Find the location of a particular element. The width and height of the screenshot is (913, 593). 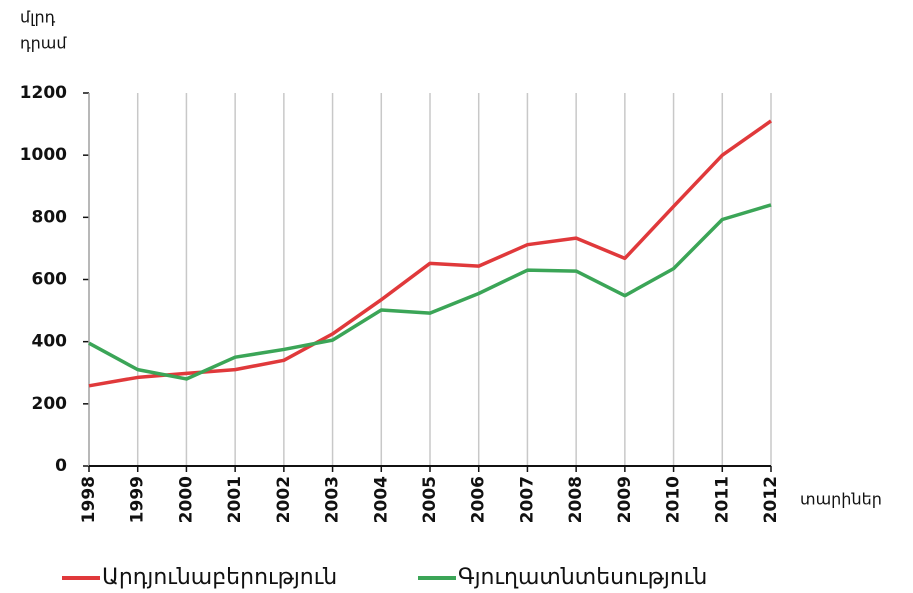

y-tick-label: 1200 is located at coordinates (43, 93).